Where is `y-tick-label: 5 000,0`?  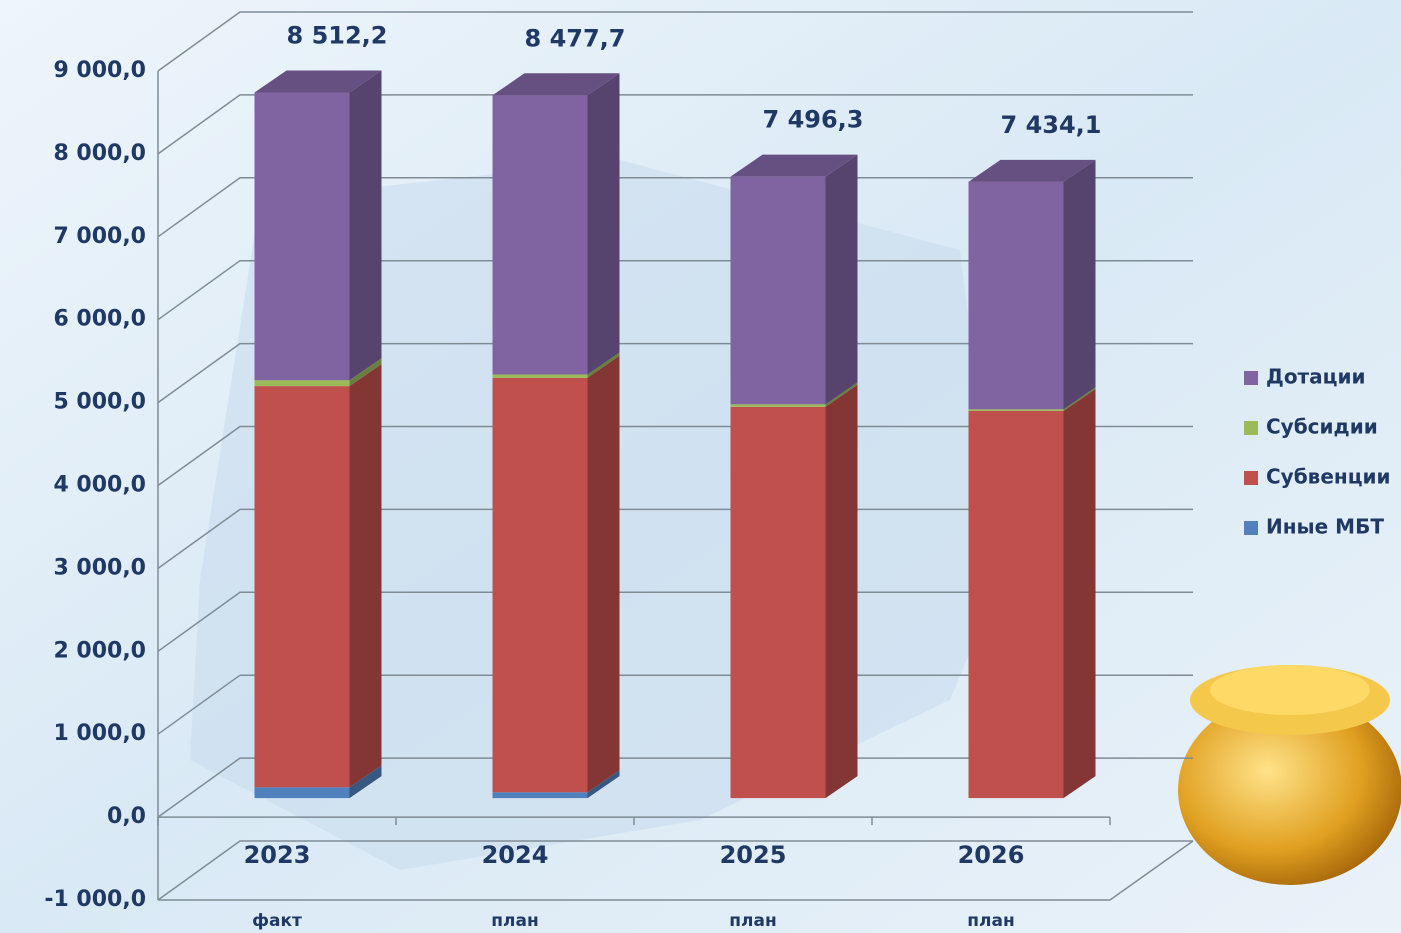
y-tick-label: 5 000,0 is located at coordinates (99, 402).